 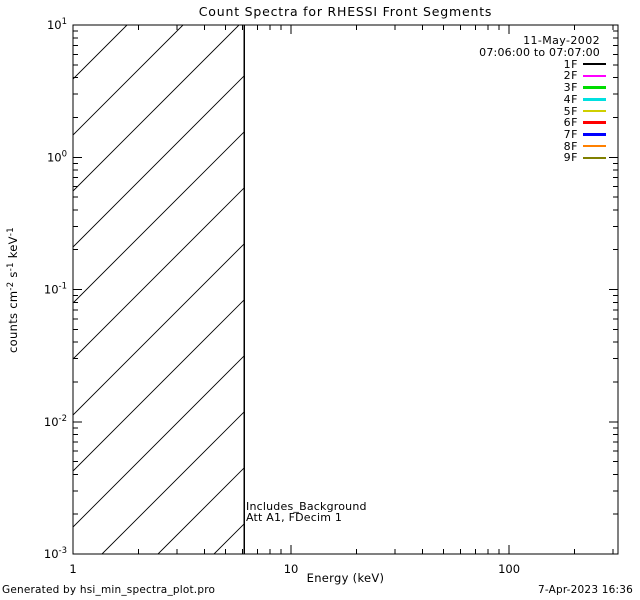 I want to click on x-tick-label: 10, so click(x=291, y=569).